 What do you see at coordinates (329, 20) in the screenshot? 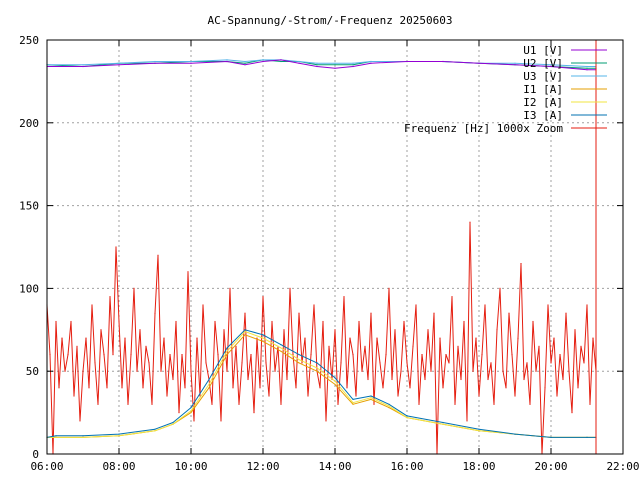
I see `chart-title: AC-Spannung/-Strom/-Frequenz 20250603` at bounding box center [329, 20].